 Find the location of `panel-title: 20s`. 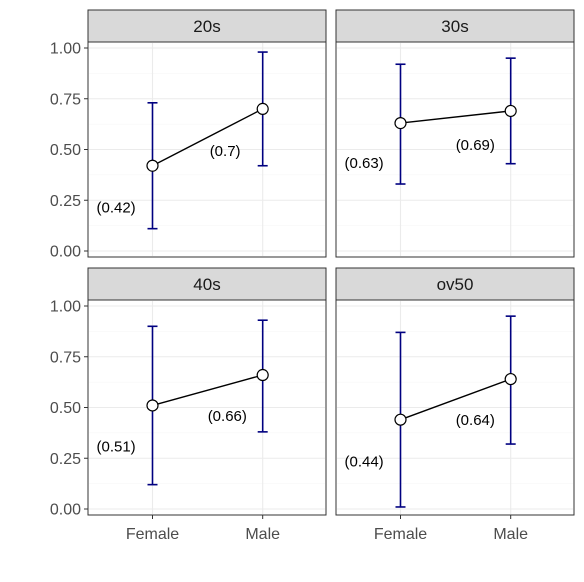

panel-title: 20s is located at coordinates (206, 26).